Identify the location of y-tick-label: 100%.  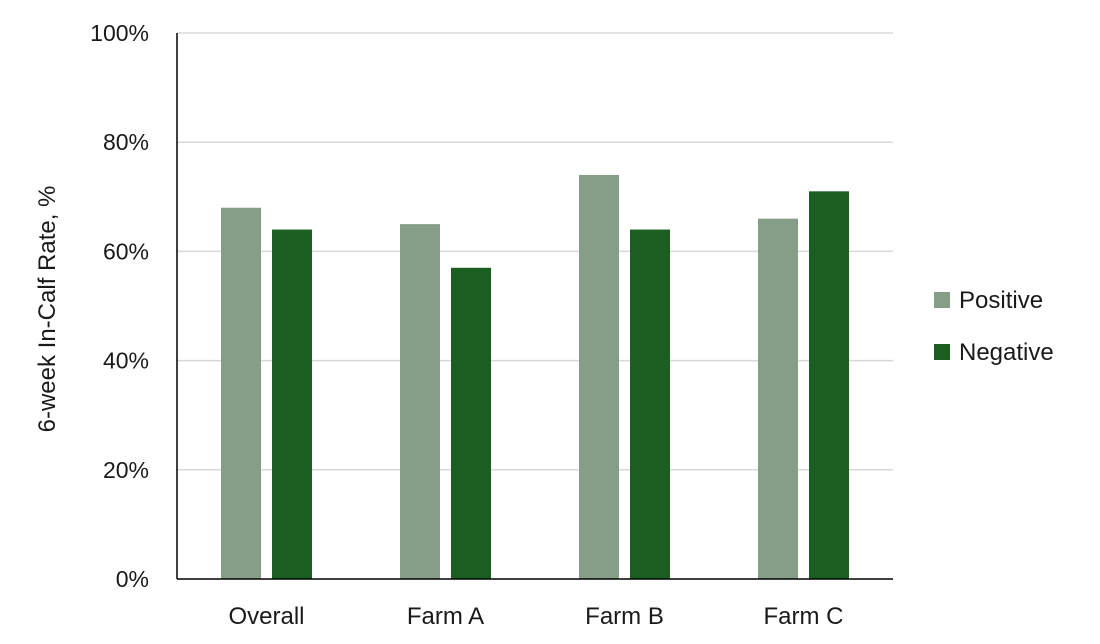
(119, 33).